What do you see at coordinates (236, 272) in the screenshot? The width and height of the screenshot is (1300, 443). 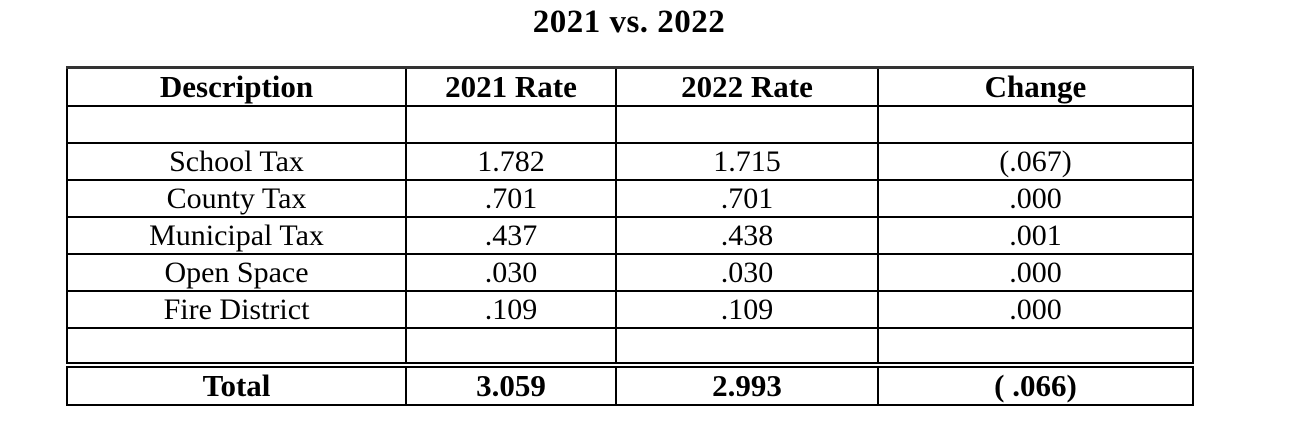 I see `description-cell: Open Space` at bounding box center [236, 272].